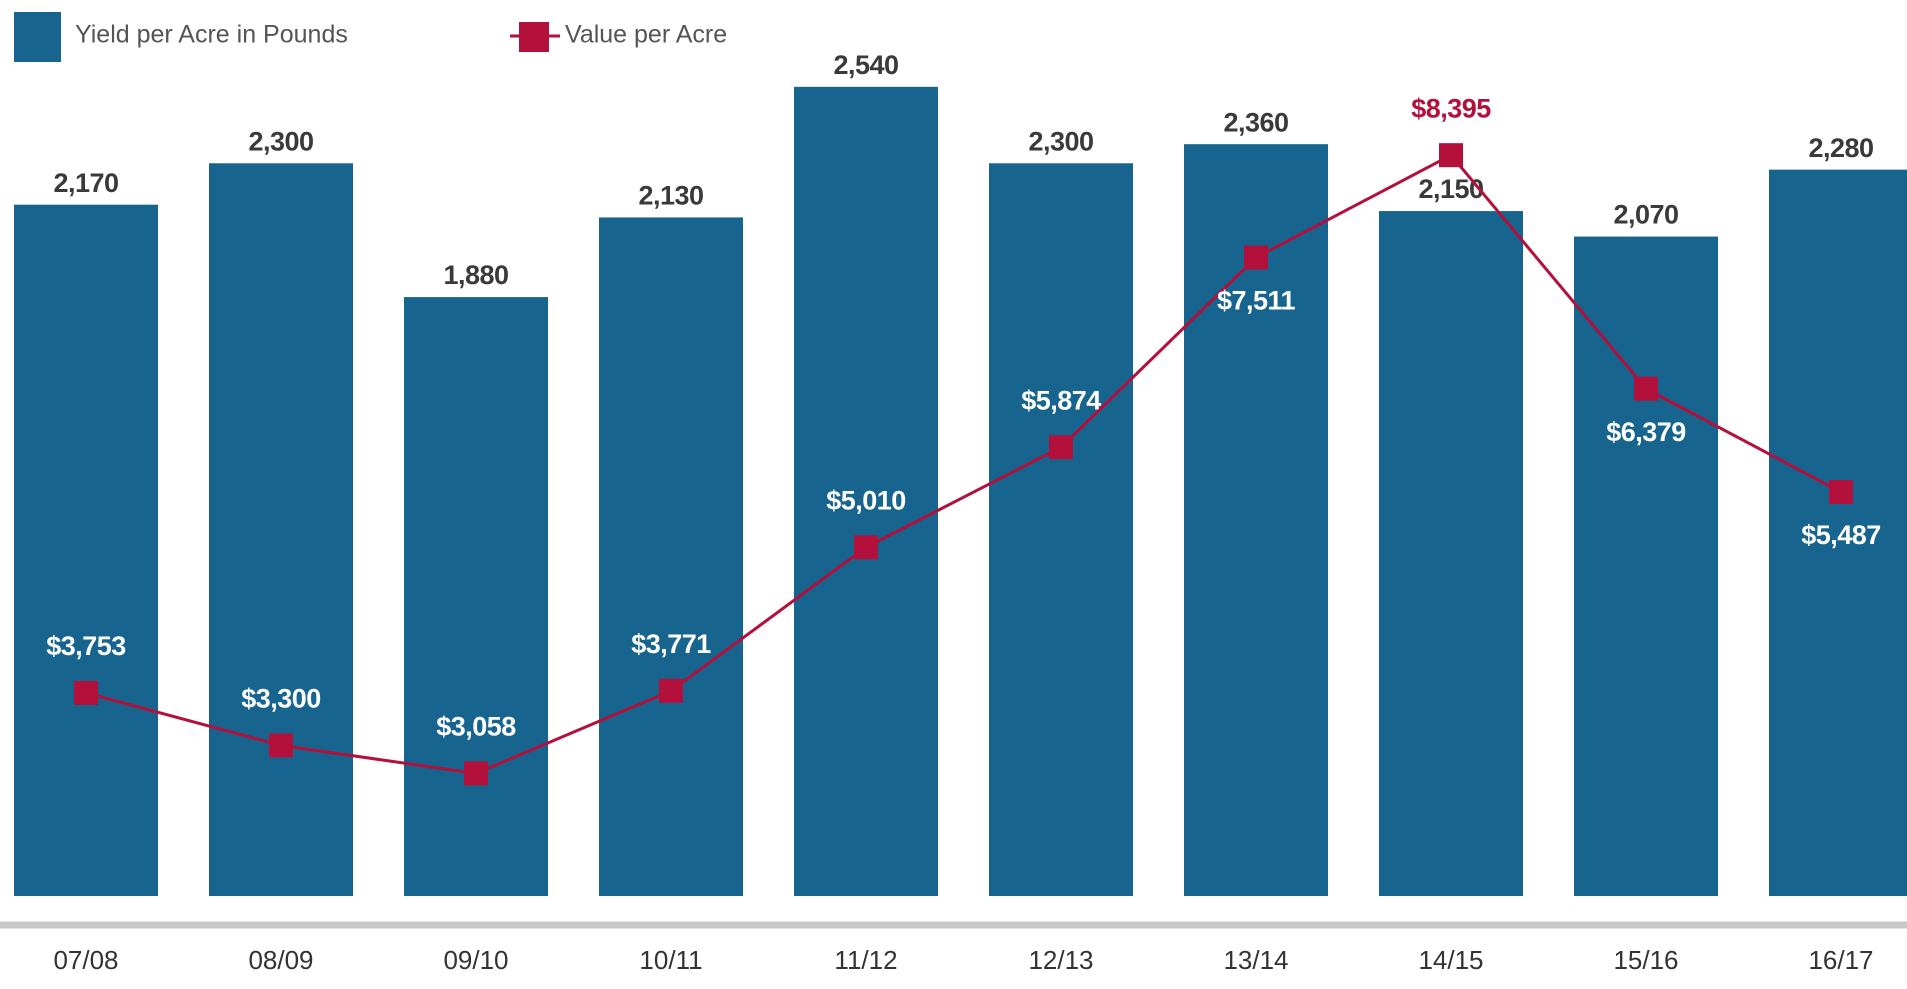 This screenshot has width=1907, height=989. Describe the element at coordinates (476, 727) in the screenshot. I see `line-value-label: $3,058` at that location.